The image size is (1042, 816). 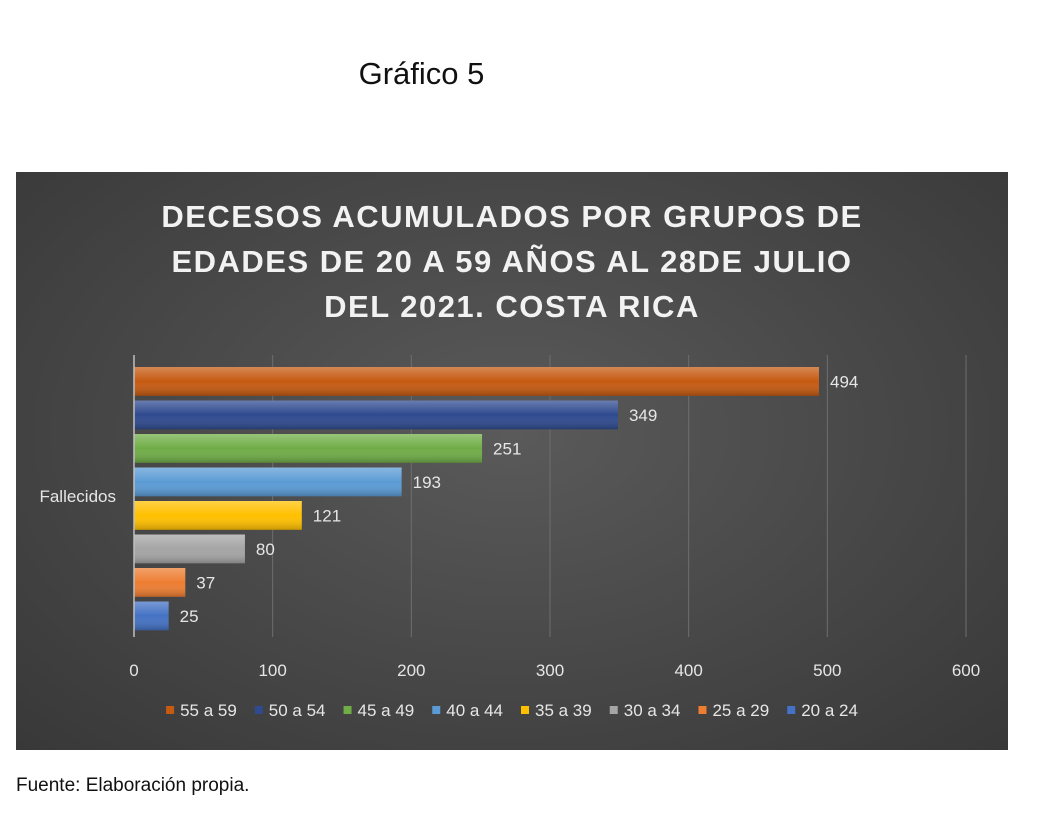 I want to click on chart-title-line-2: EDADES DE 20 A 59 AÑOS AL 28DE JULIO, so click(x=512, y=261).